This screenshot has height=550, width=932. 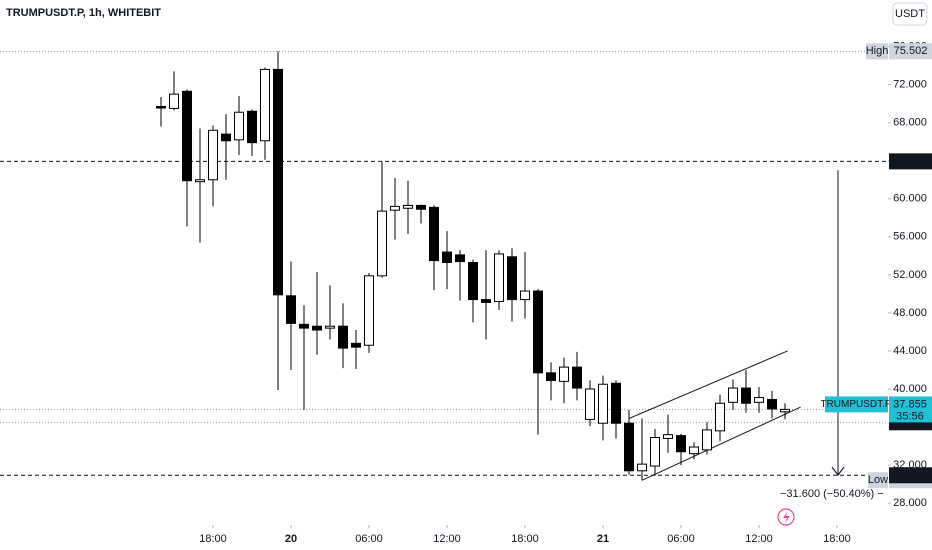 I want to click on y-tick-label: 44.000, so click(x=910, y=351).